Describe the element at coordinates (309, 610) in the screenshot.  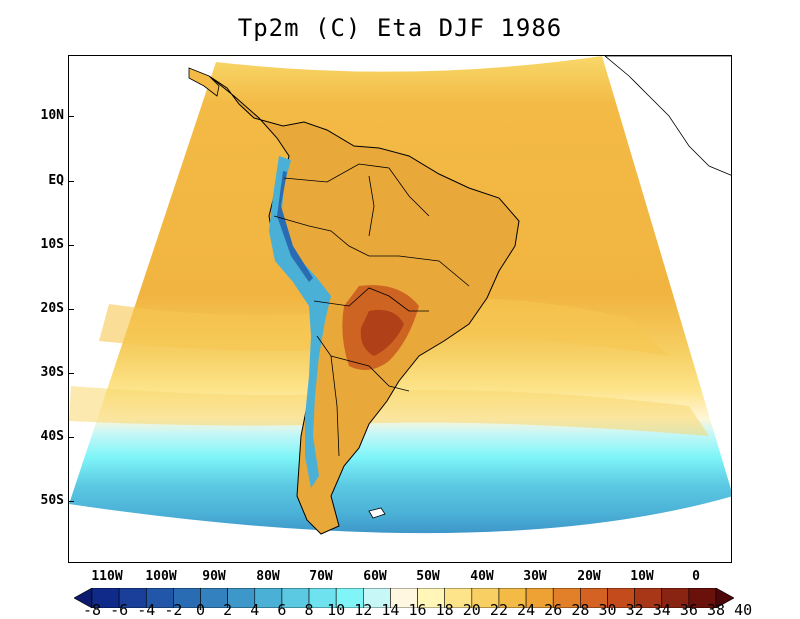
I see `colorbar-label: 8` at that location.